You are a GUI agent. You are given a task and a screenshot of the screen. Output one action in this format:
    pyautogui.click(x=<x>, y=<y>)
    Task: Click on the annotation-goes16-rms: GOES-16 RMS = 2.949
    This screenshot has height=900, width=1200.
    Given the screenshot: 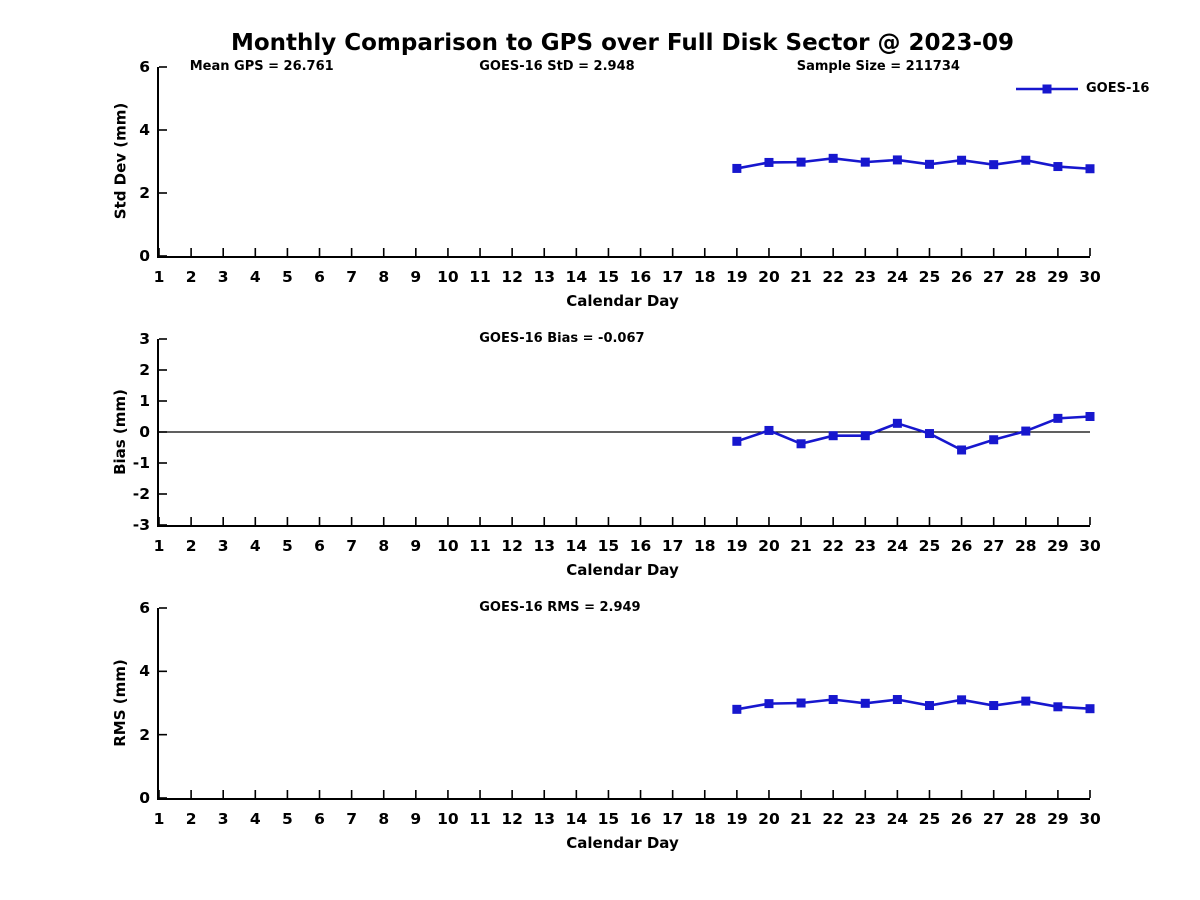 What is the action you would take?
    pyautogui.click(x=560, y=607)
    